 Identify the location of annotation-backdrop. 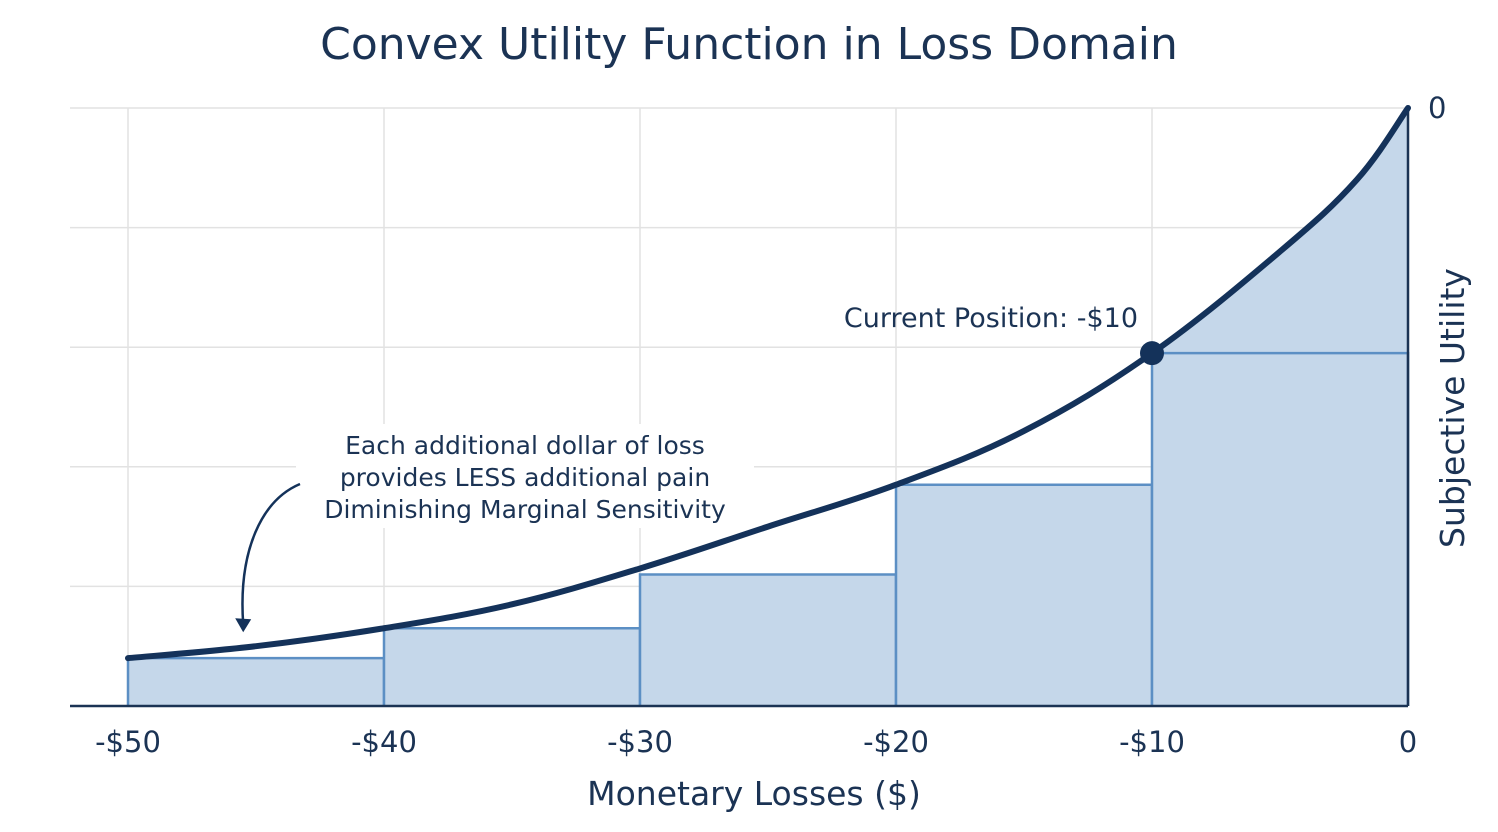
(525, 476).